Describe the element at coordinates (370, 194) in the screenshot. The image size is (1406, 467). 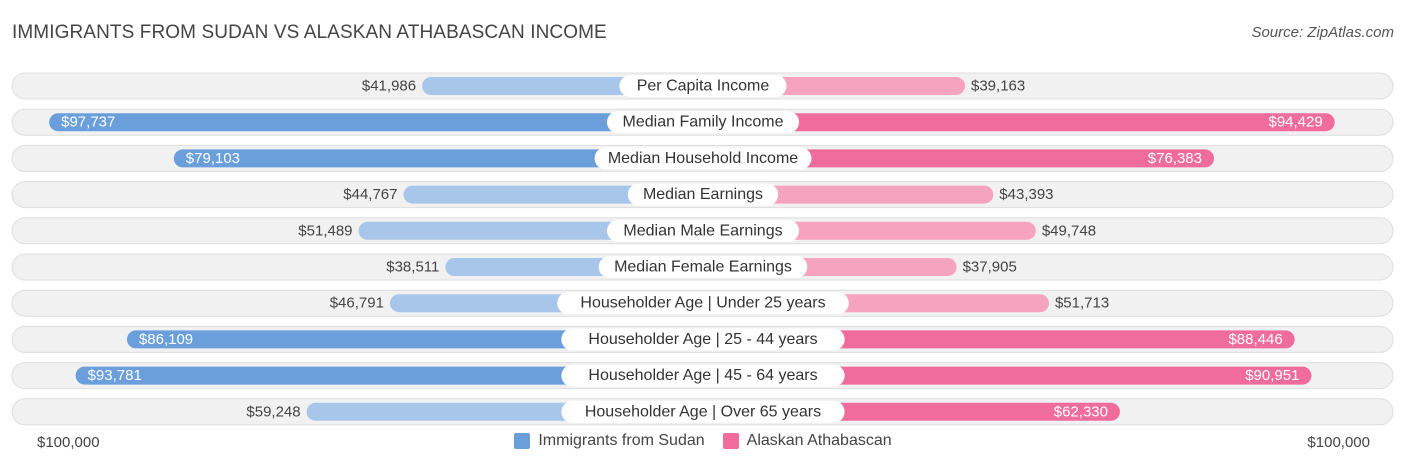
I see `value-label-sudan: $44,767` at that location.